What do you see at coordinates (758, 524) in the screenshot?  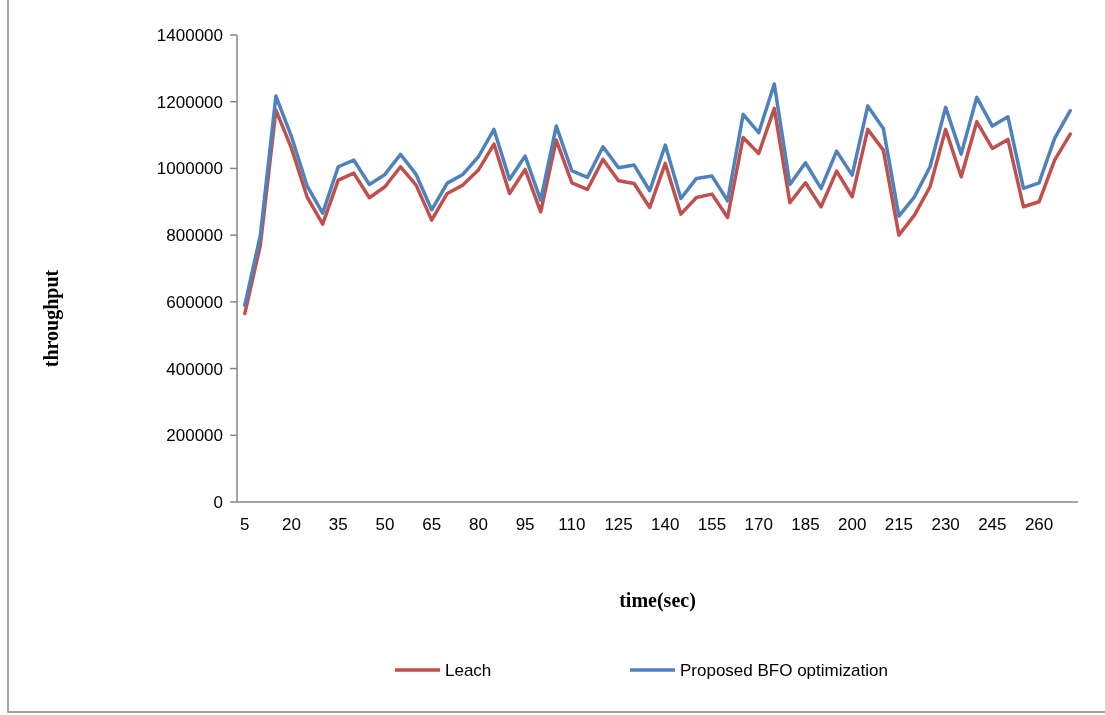 I see `x-tick-label: 170` at bounding box center [758, 524].